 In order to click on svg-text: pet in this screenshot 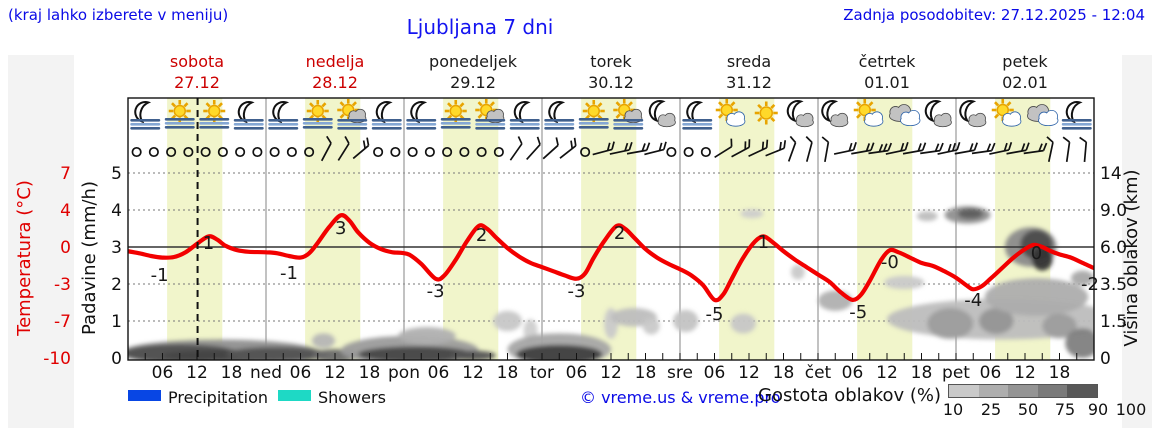, I will do `click(956, 373)`.